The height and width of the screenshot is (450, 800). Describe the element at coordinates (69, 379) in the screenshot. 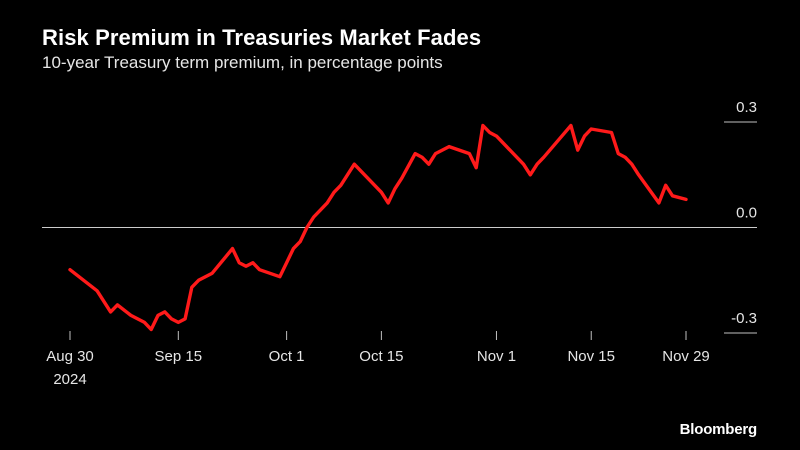

I see `x-tick-sublabel: 2024` at that location.